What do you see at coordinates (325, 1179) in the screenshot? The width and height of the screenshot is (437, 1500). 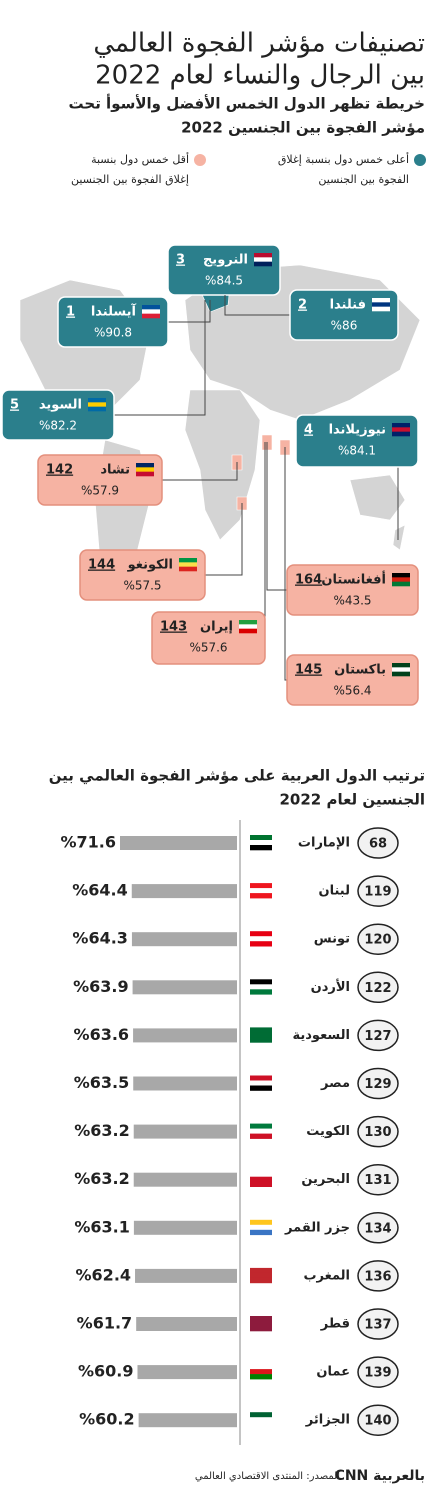 I see `category-label: البحرين` at bounding box center [325, 1179].